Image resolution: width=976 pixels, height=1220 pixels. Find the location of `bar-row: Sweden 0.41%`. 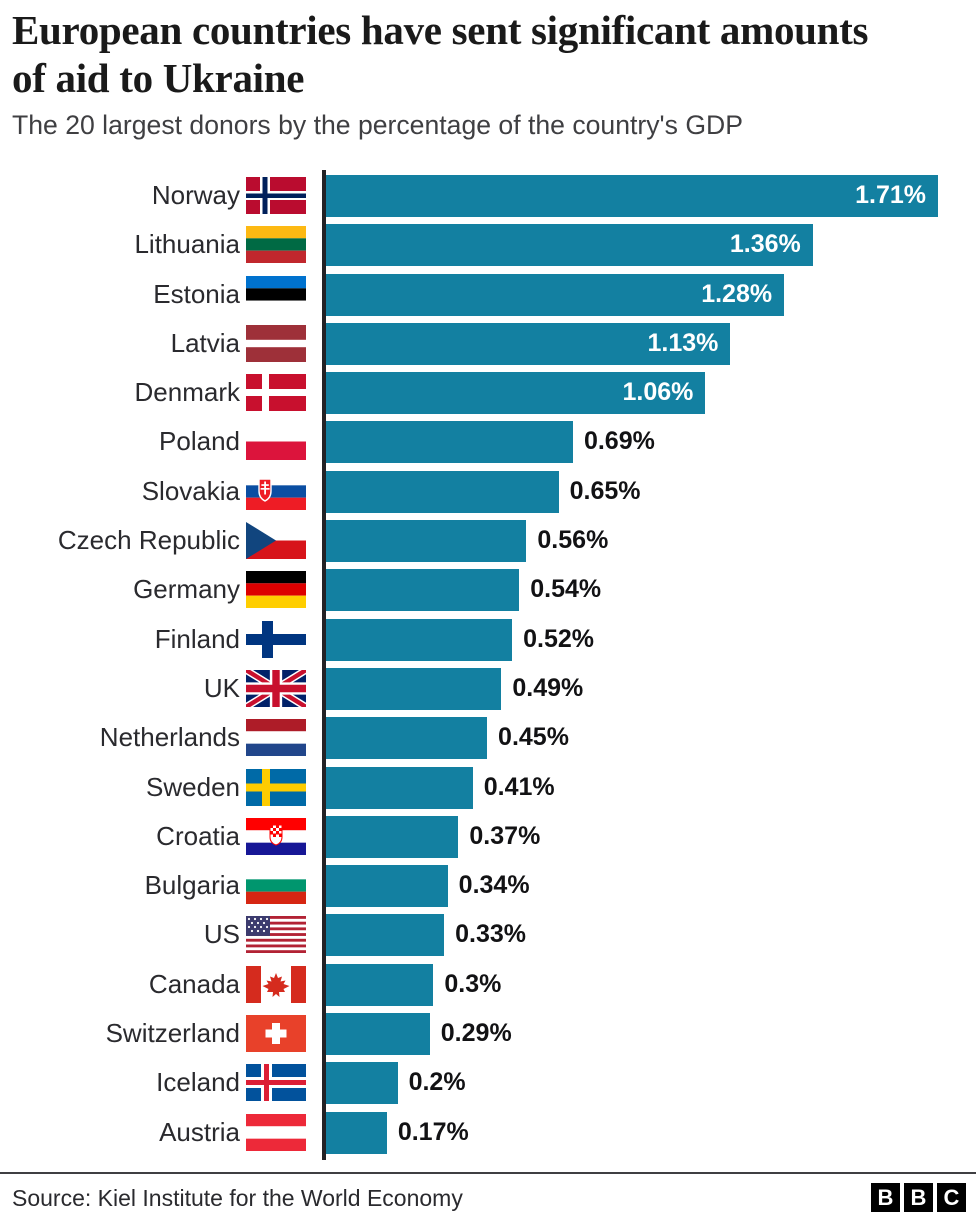

bar-row: Sweden 0.41% is located at coordinates (488, 788).